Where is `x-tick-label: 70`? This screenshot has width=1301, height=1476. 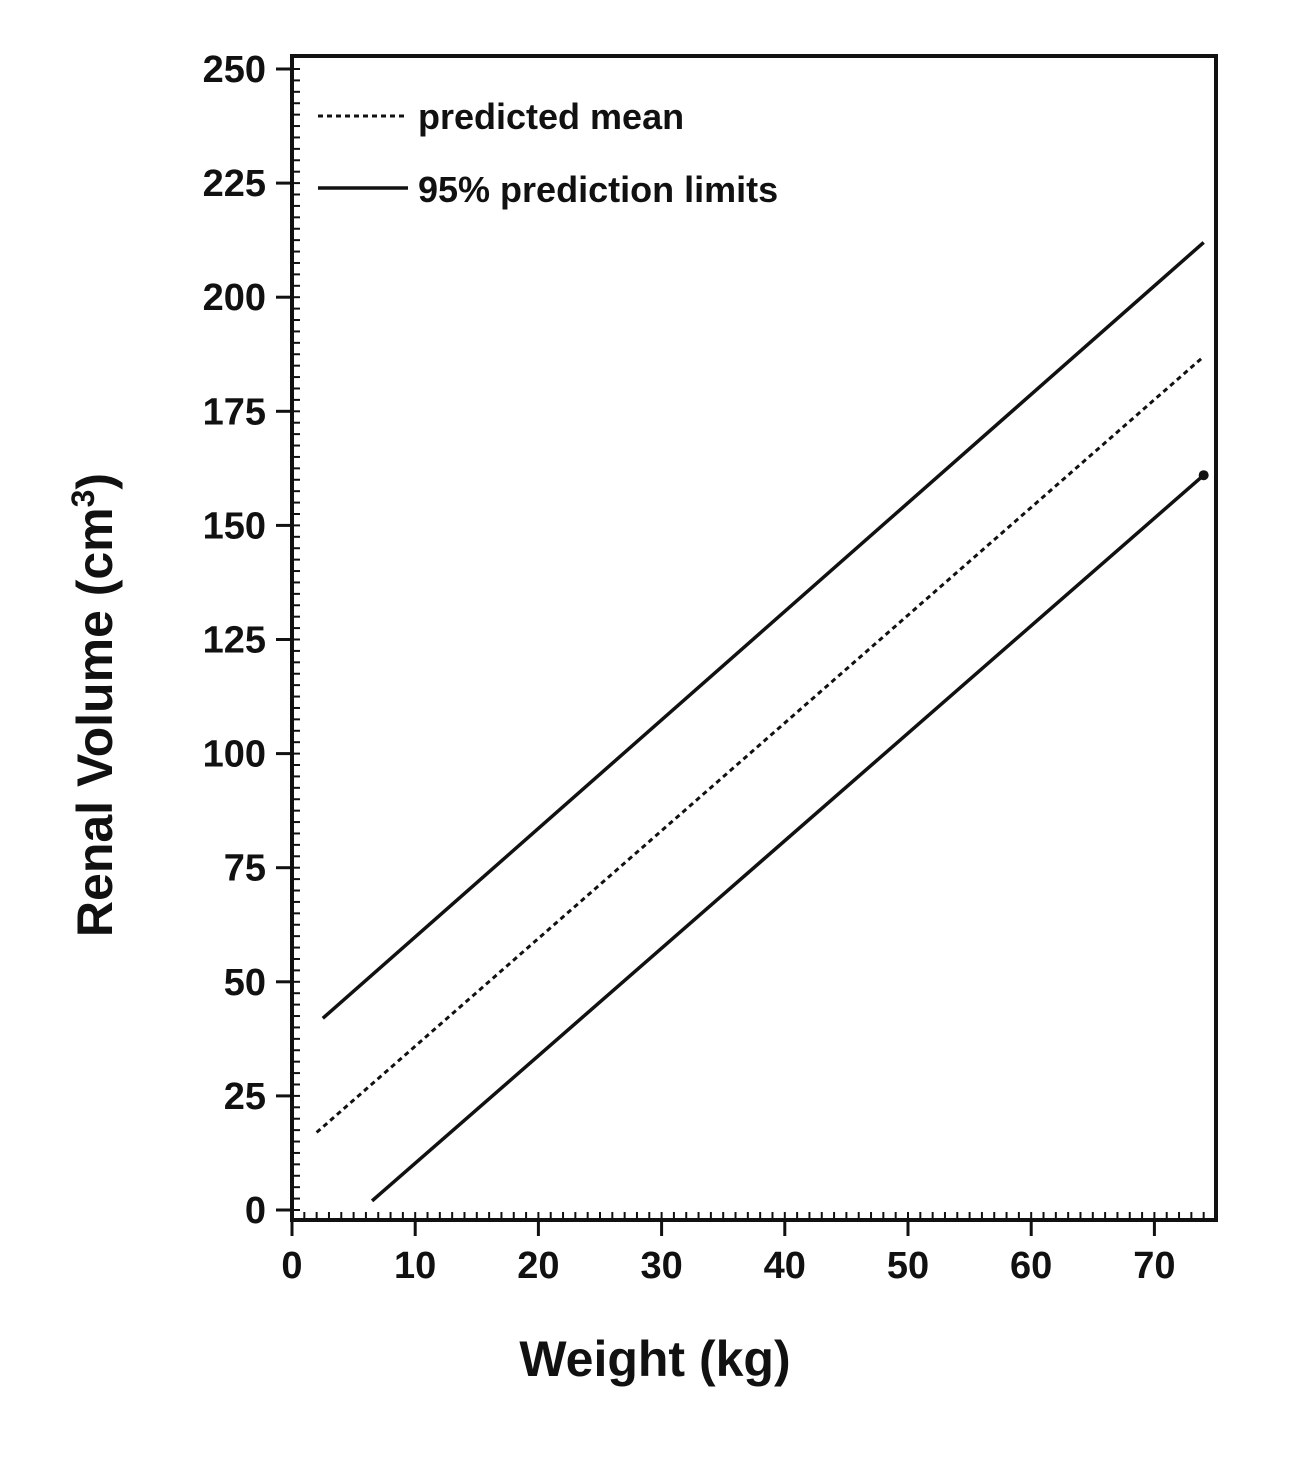 x-tick-label: 70 is located at coordinates (1154, 1266).